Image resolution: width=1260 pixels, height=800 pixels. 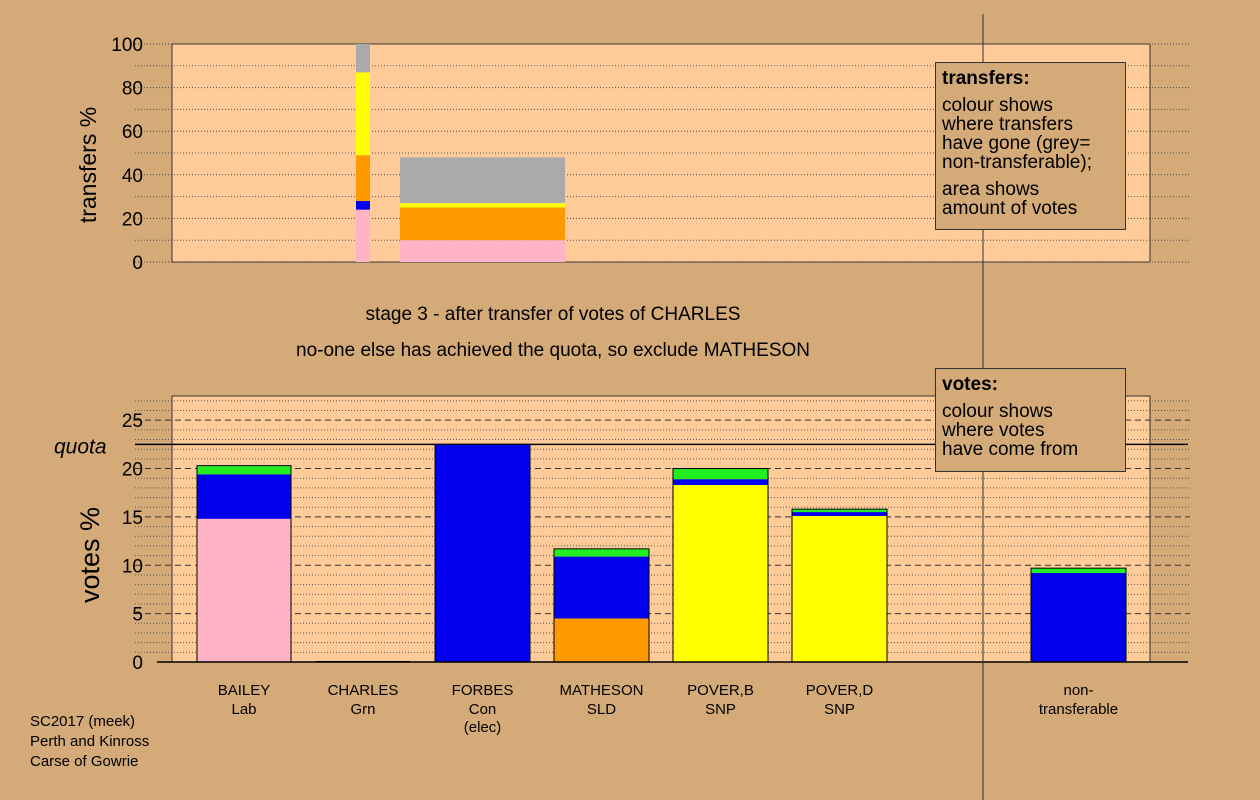 I want to click on votes-y-tick-label: 25, so click(x=132, y=421).